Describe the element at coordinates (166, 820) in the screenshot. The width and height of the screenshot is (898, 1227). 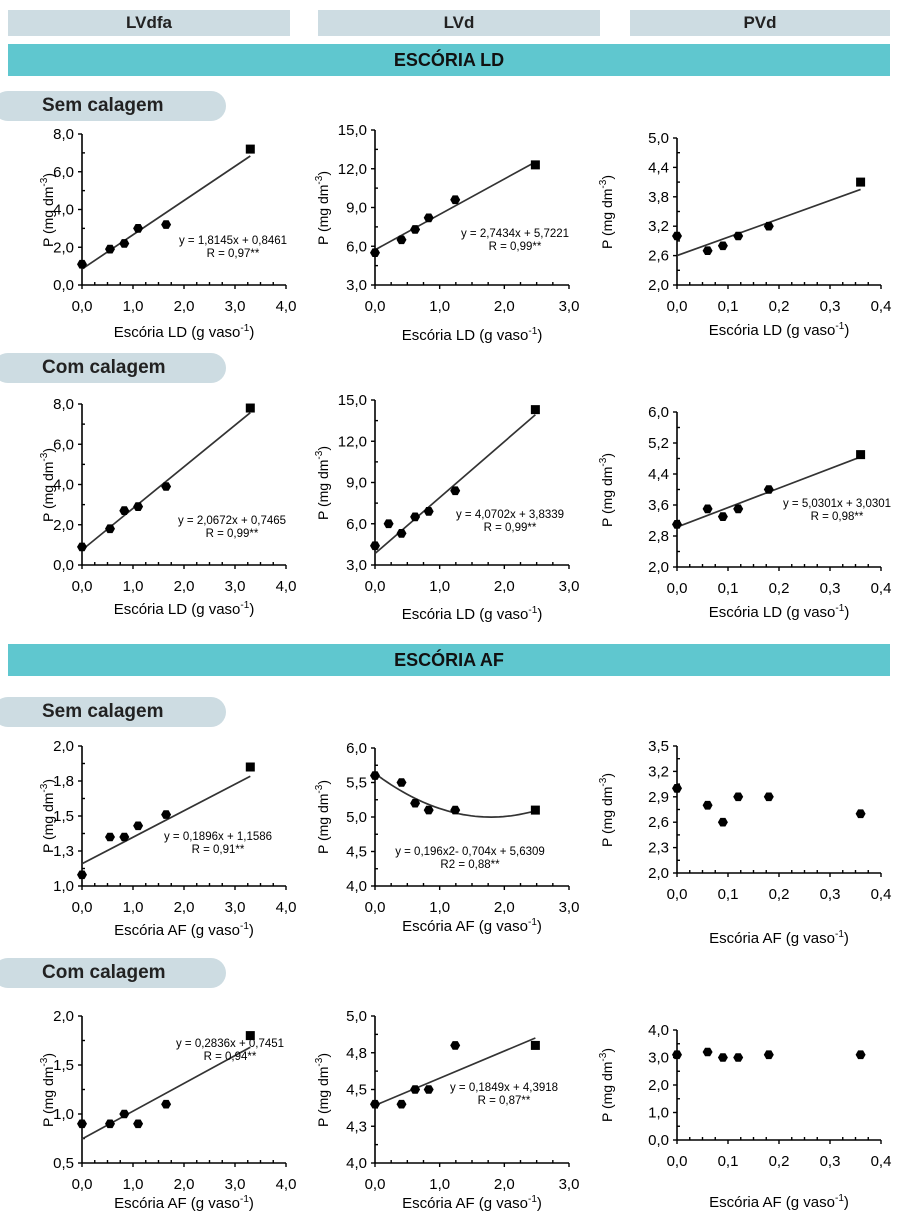
I see `trend-line` at that location.